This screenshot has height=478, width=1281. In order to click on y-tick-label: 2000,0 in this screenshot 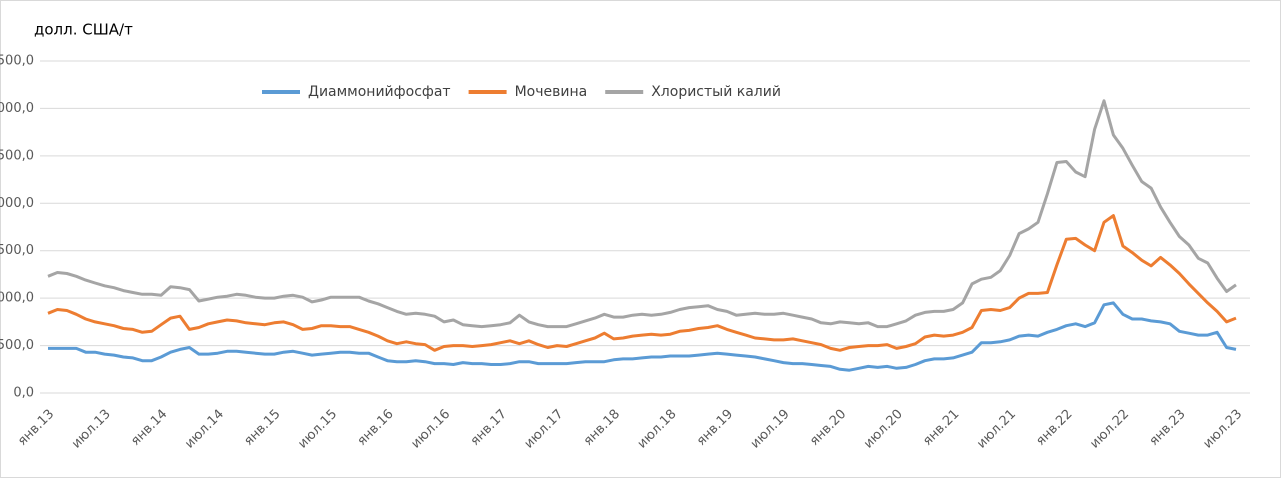, I will do `click(17, 203)`.